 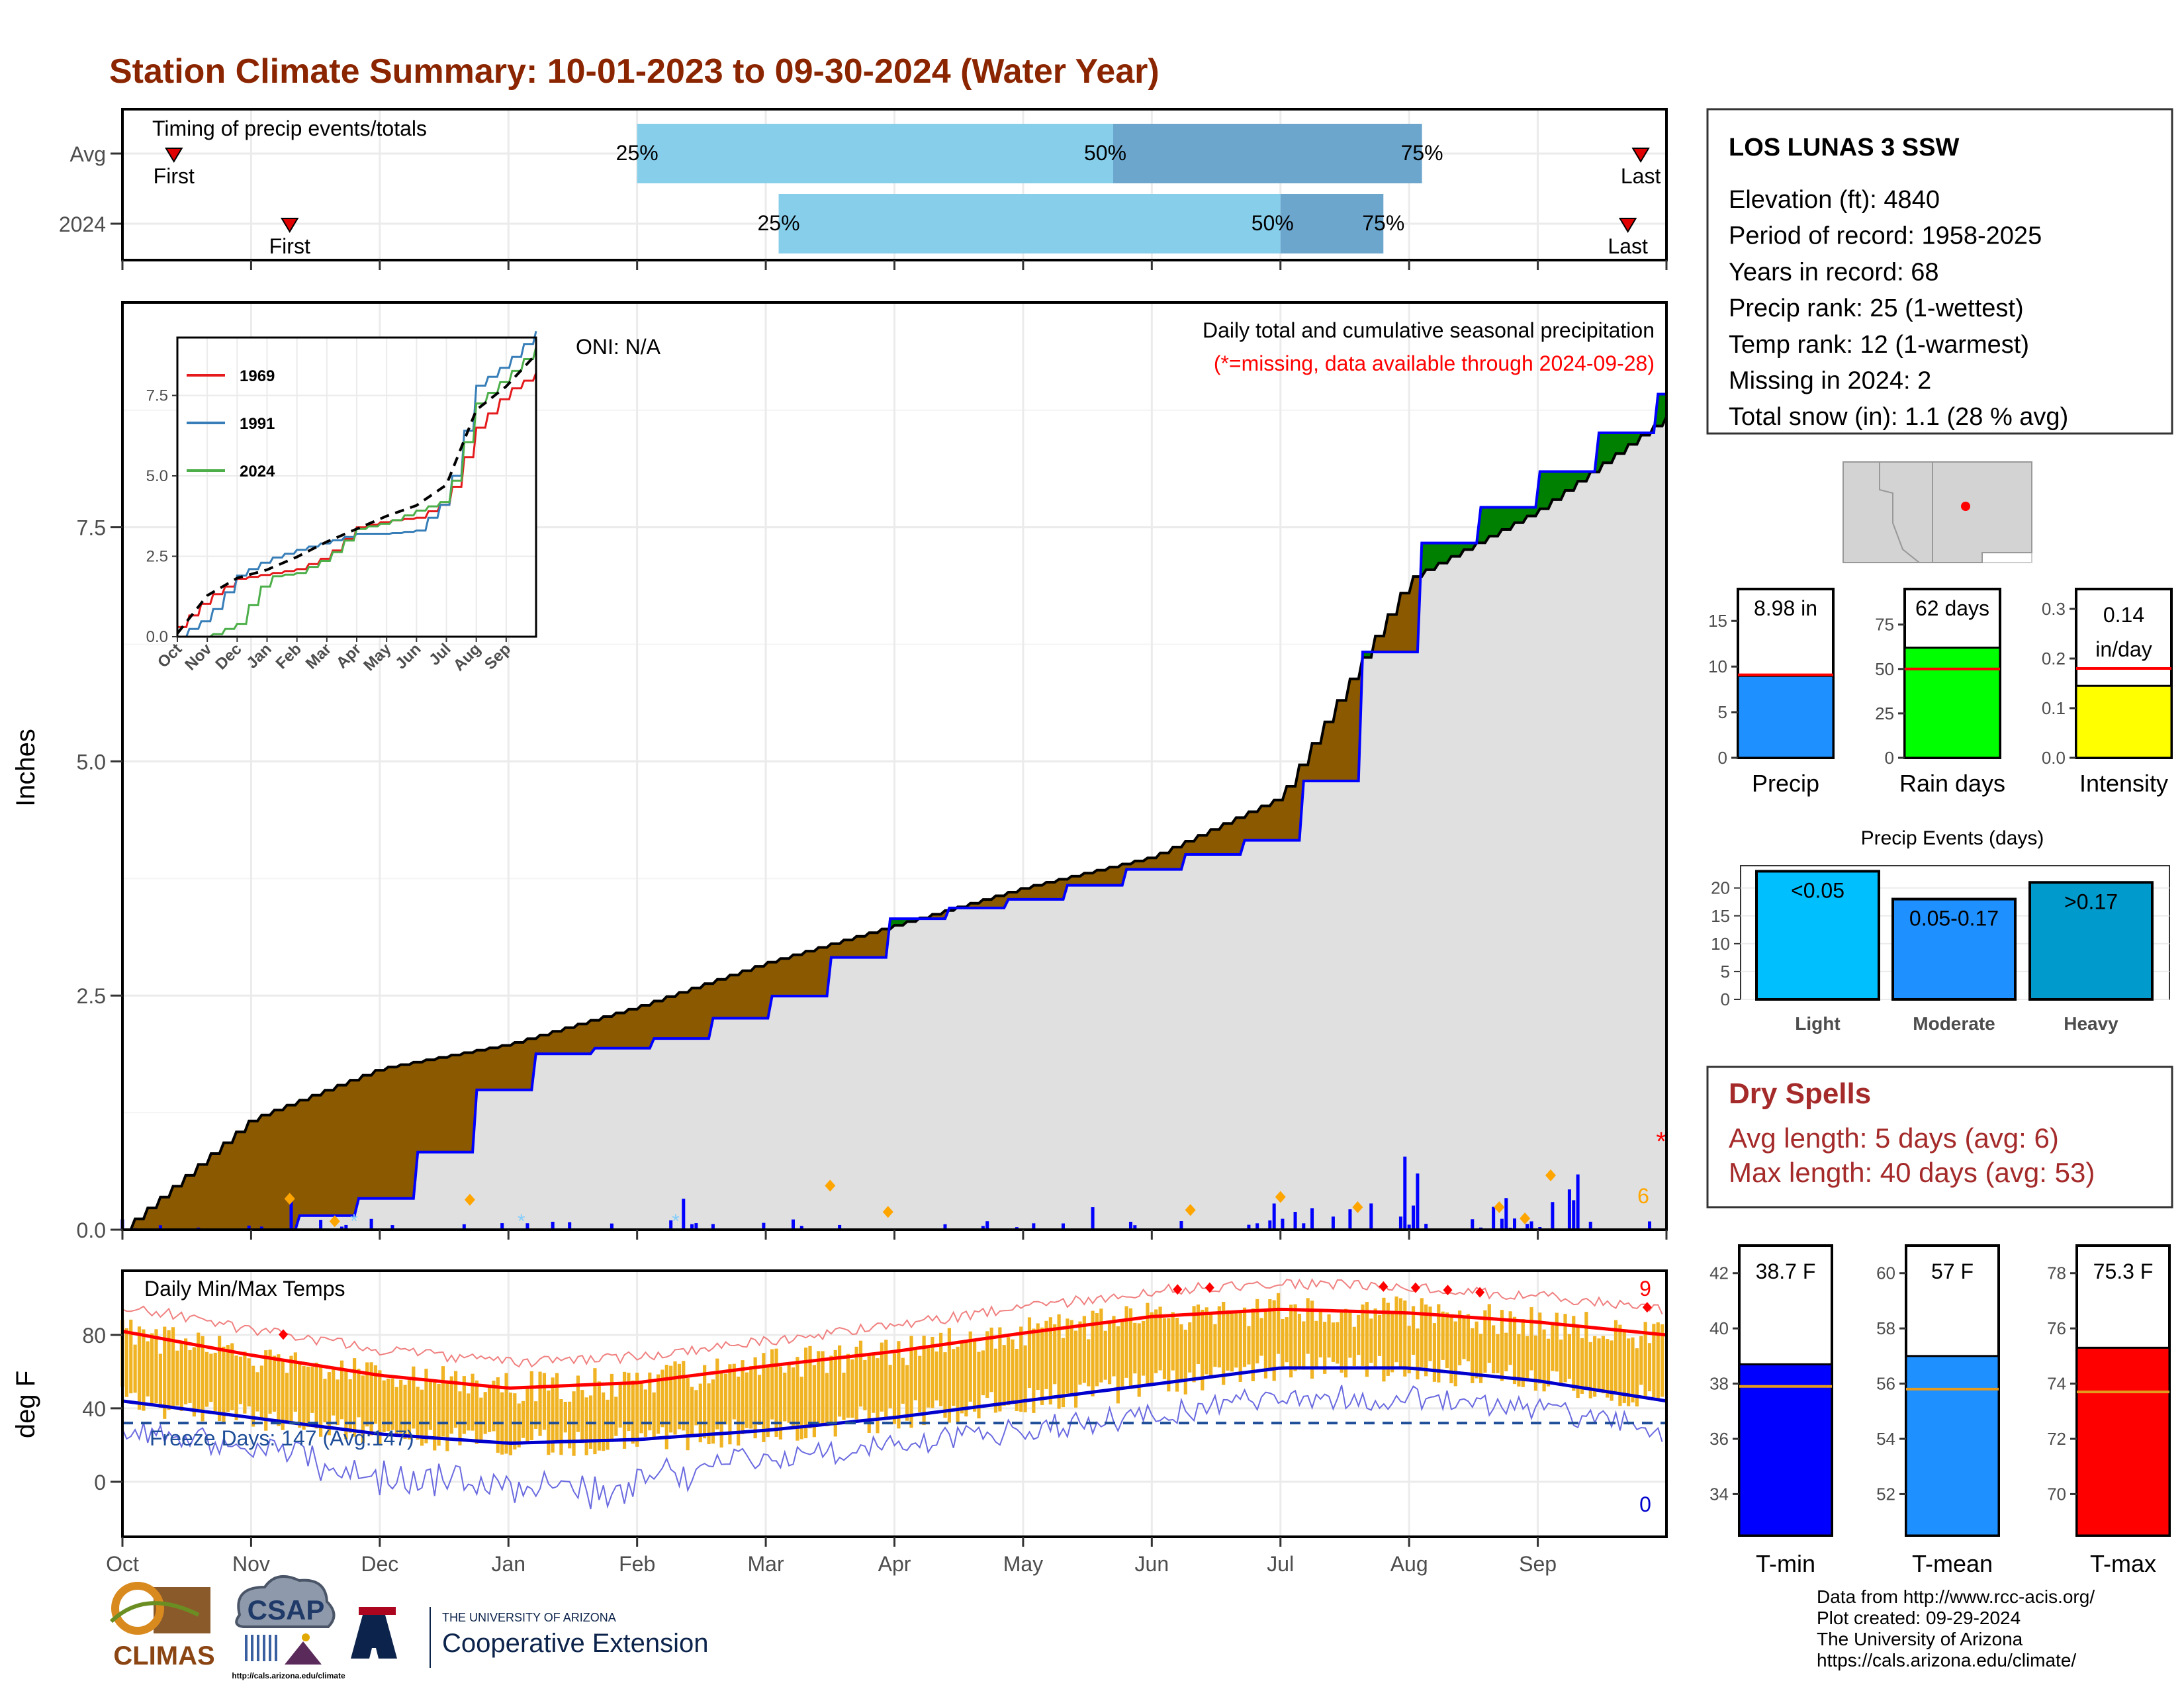 What do you see at coordinates (175, 176) in the screenshot?
I see `first-event-label: First` at bounding box center [175, 176].